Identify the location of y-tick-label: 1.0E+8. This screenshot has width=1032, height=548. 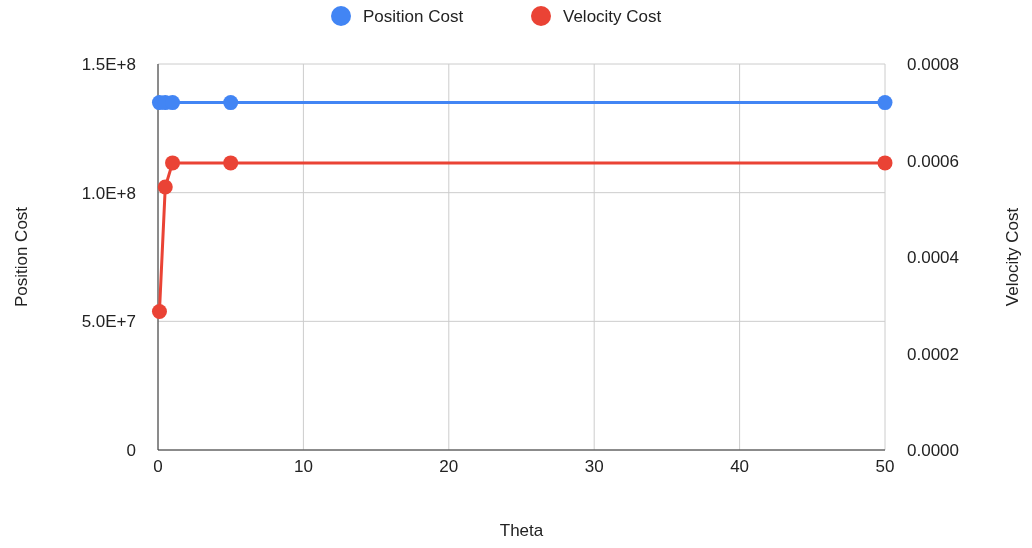
(108, 193).